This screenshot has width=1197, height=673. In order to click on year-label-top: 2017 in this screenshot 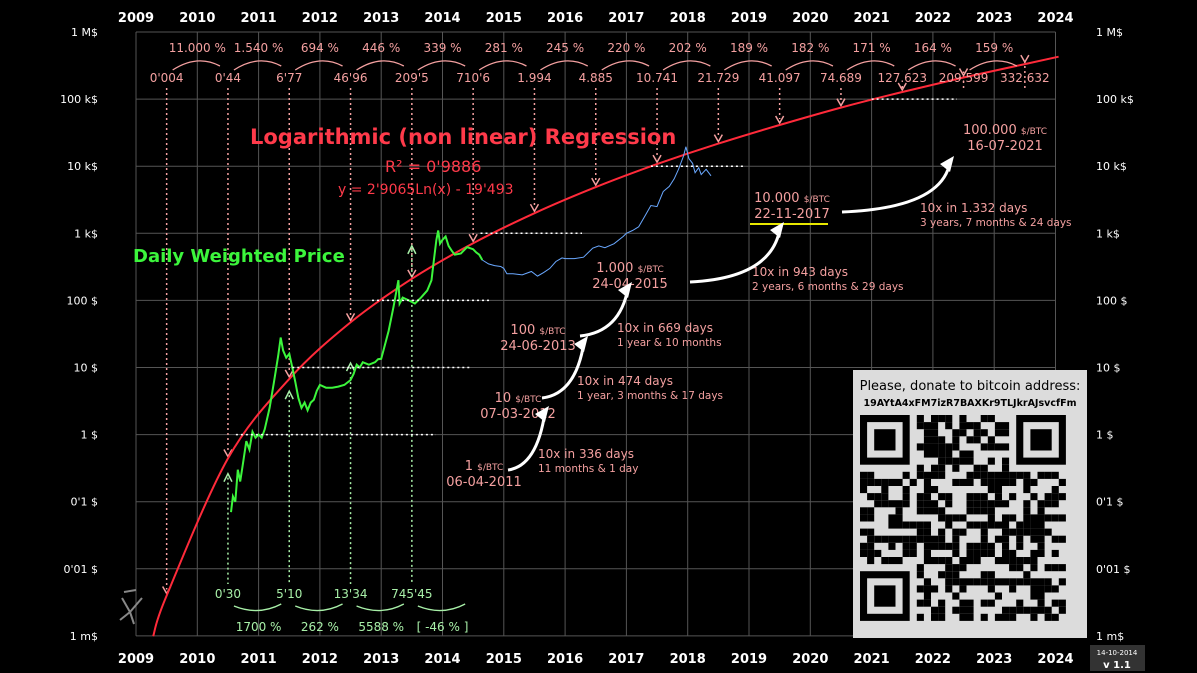, I will do `click(626, 18)`.